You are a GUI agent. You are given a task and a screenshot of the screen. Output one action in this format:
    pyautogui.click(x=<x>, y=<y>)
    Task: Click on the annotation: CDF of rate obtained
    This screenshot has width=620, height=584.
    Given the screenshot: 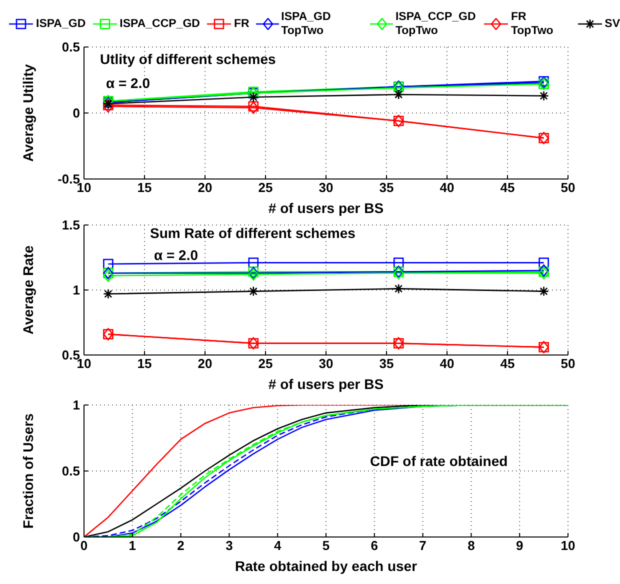 What is the action you would take?
    pyautogui.click(x=439, y=461)
    